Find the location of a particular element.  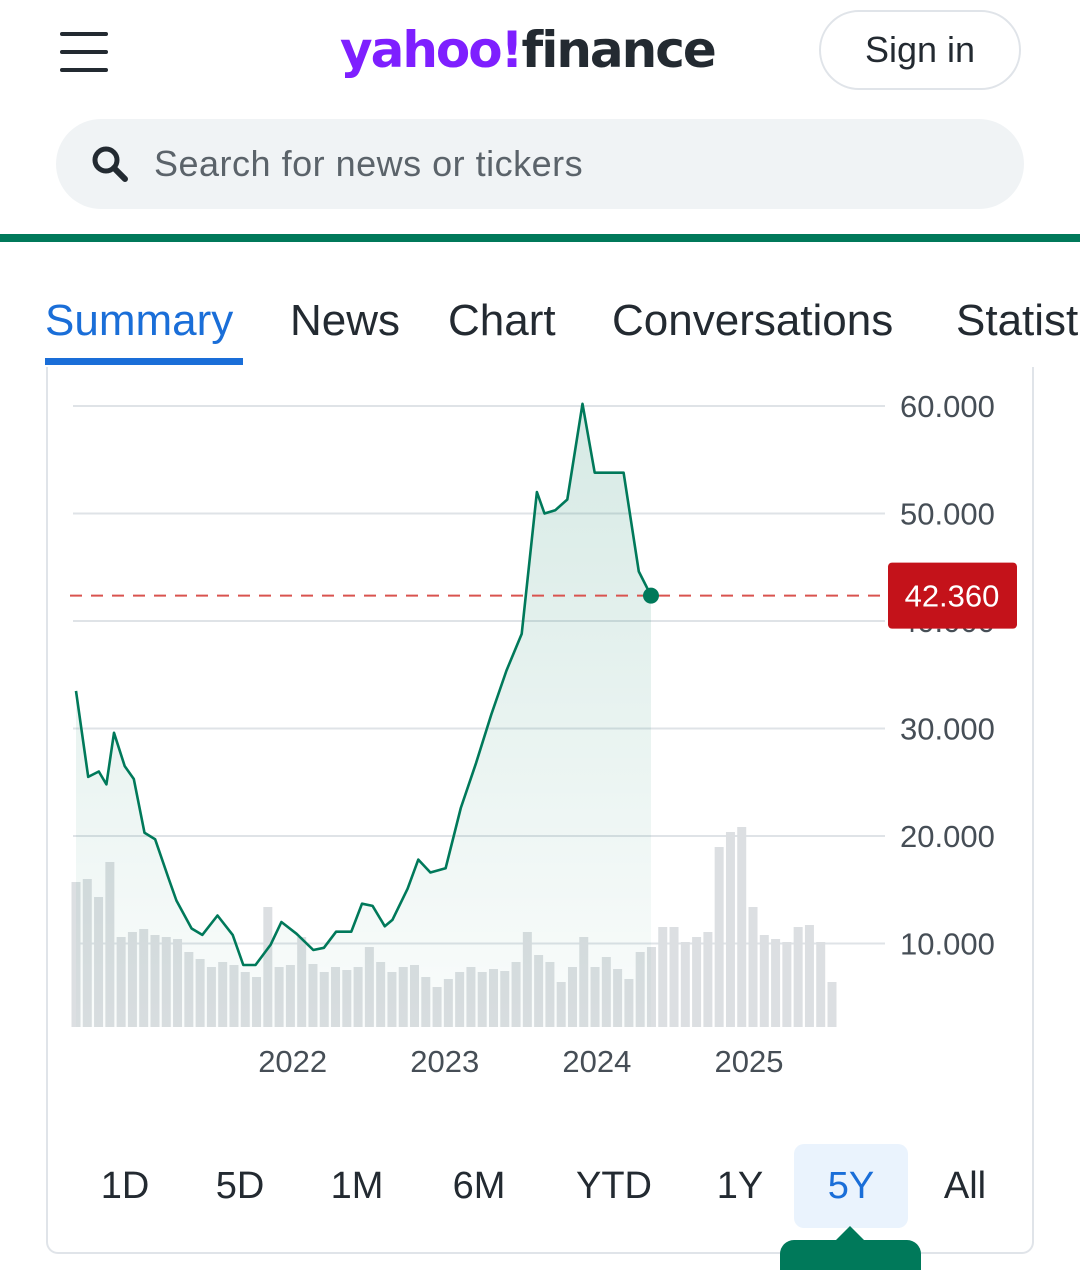

yahoo-finance-logo: yahoo!finance is located at coordinates (528, 50).